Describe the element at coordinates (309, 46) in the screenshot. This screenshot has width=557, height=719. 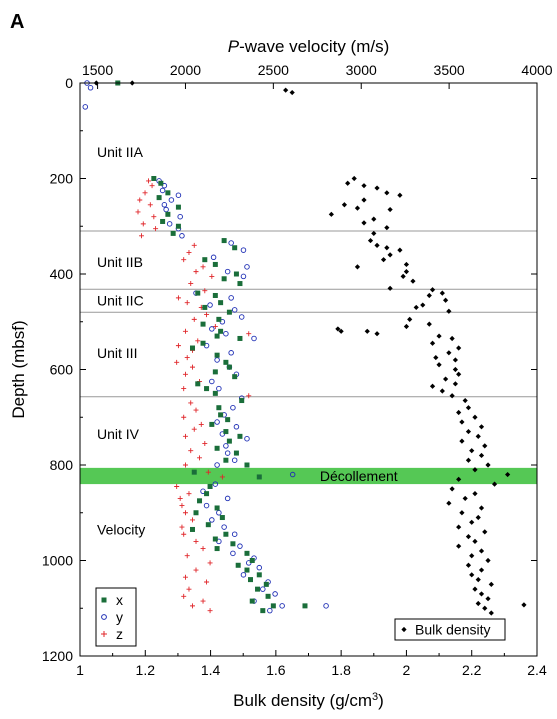
I see `x-top-axis-title: P-wave velocity (m/s)` at that location.